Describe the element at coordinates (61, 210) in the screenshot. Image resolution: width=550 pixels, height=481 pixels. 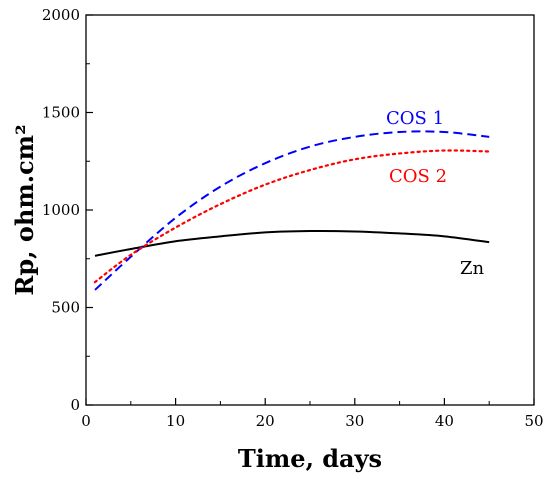
I see `y-tick-label: 1000` at that location.